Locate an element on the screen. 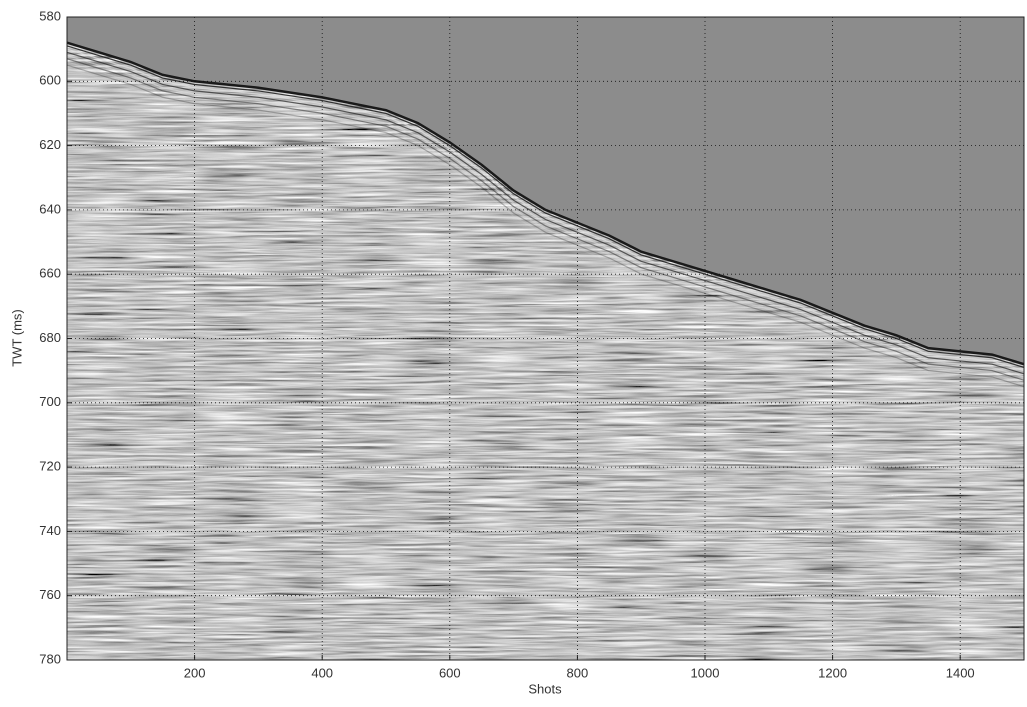  y-tick-label: 600 is located at coordinates (50, 80).